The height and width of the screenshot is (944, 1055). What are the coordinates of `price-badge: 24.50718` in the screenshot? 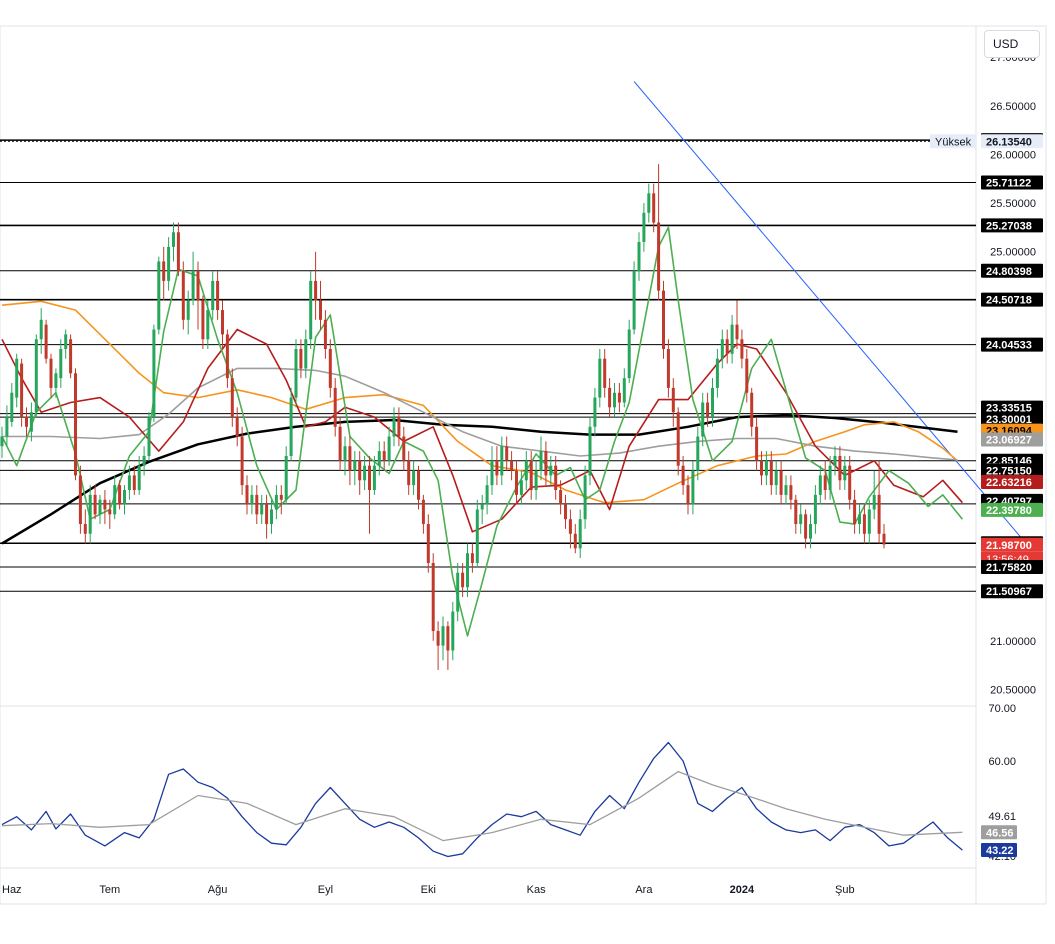 It's located at (1009, 301).